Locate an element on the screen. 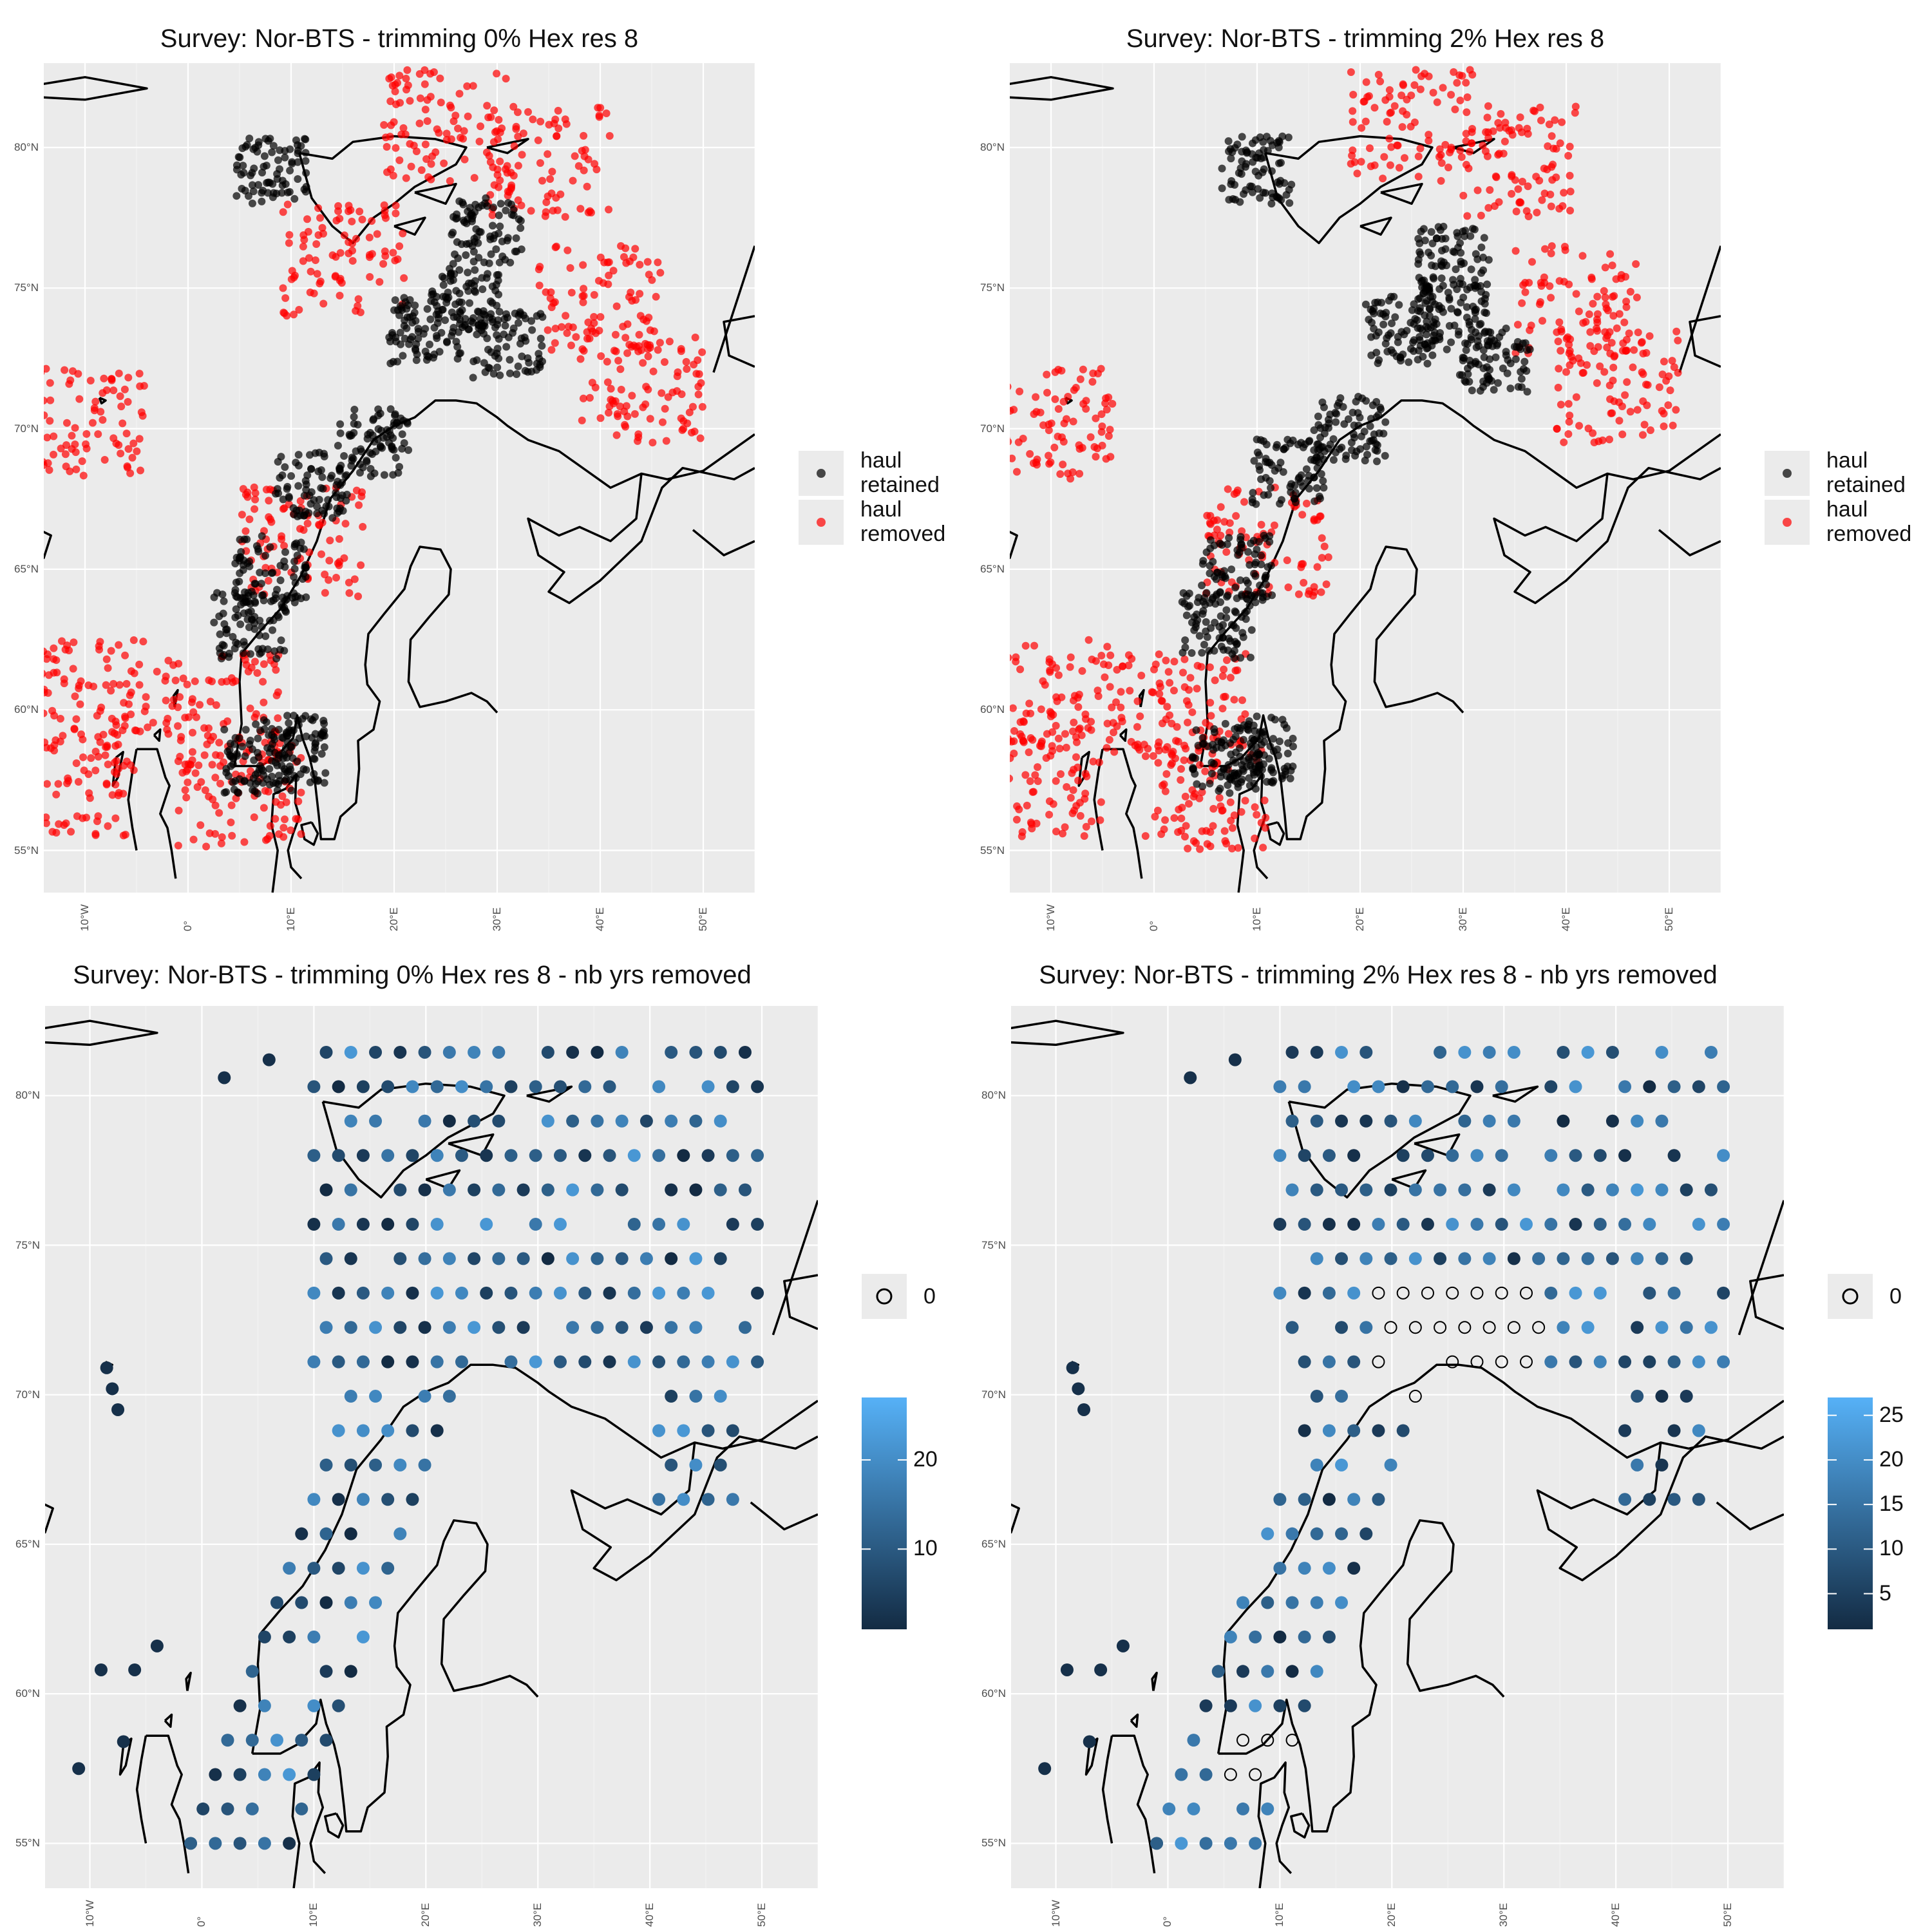 The image size is (1932, 1932). hex-point-zero is located at coordinates (1452, 1362).